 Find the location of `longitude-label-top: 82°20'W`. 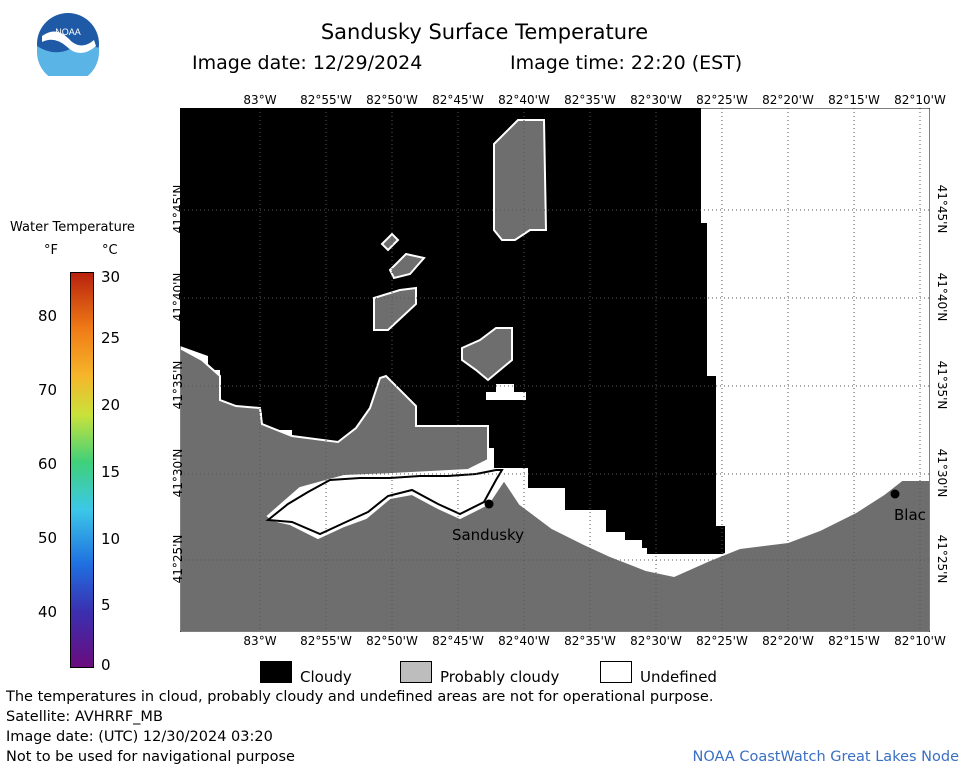

longitude-label-top: 82°20'W is located at coordinates (788, 100).